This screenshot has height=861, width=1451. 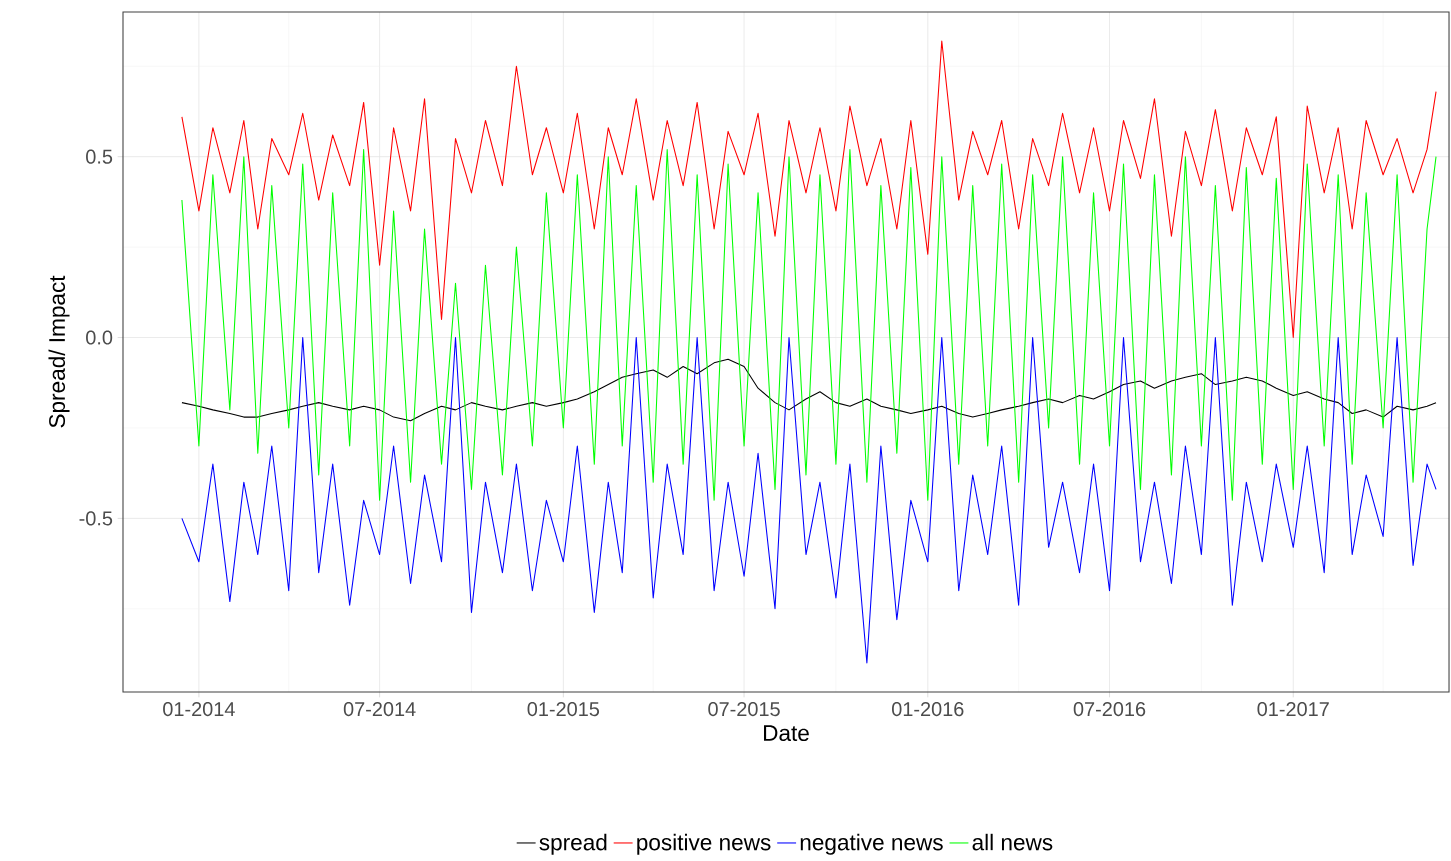 What do you see at coordinates (563, 709) in the screenshot?
I see `x-tick-label: 01-2015` at bounding box center [563, 709].